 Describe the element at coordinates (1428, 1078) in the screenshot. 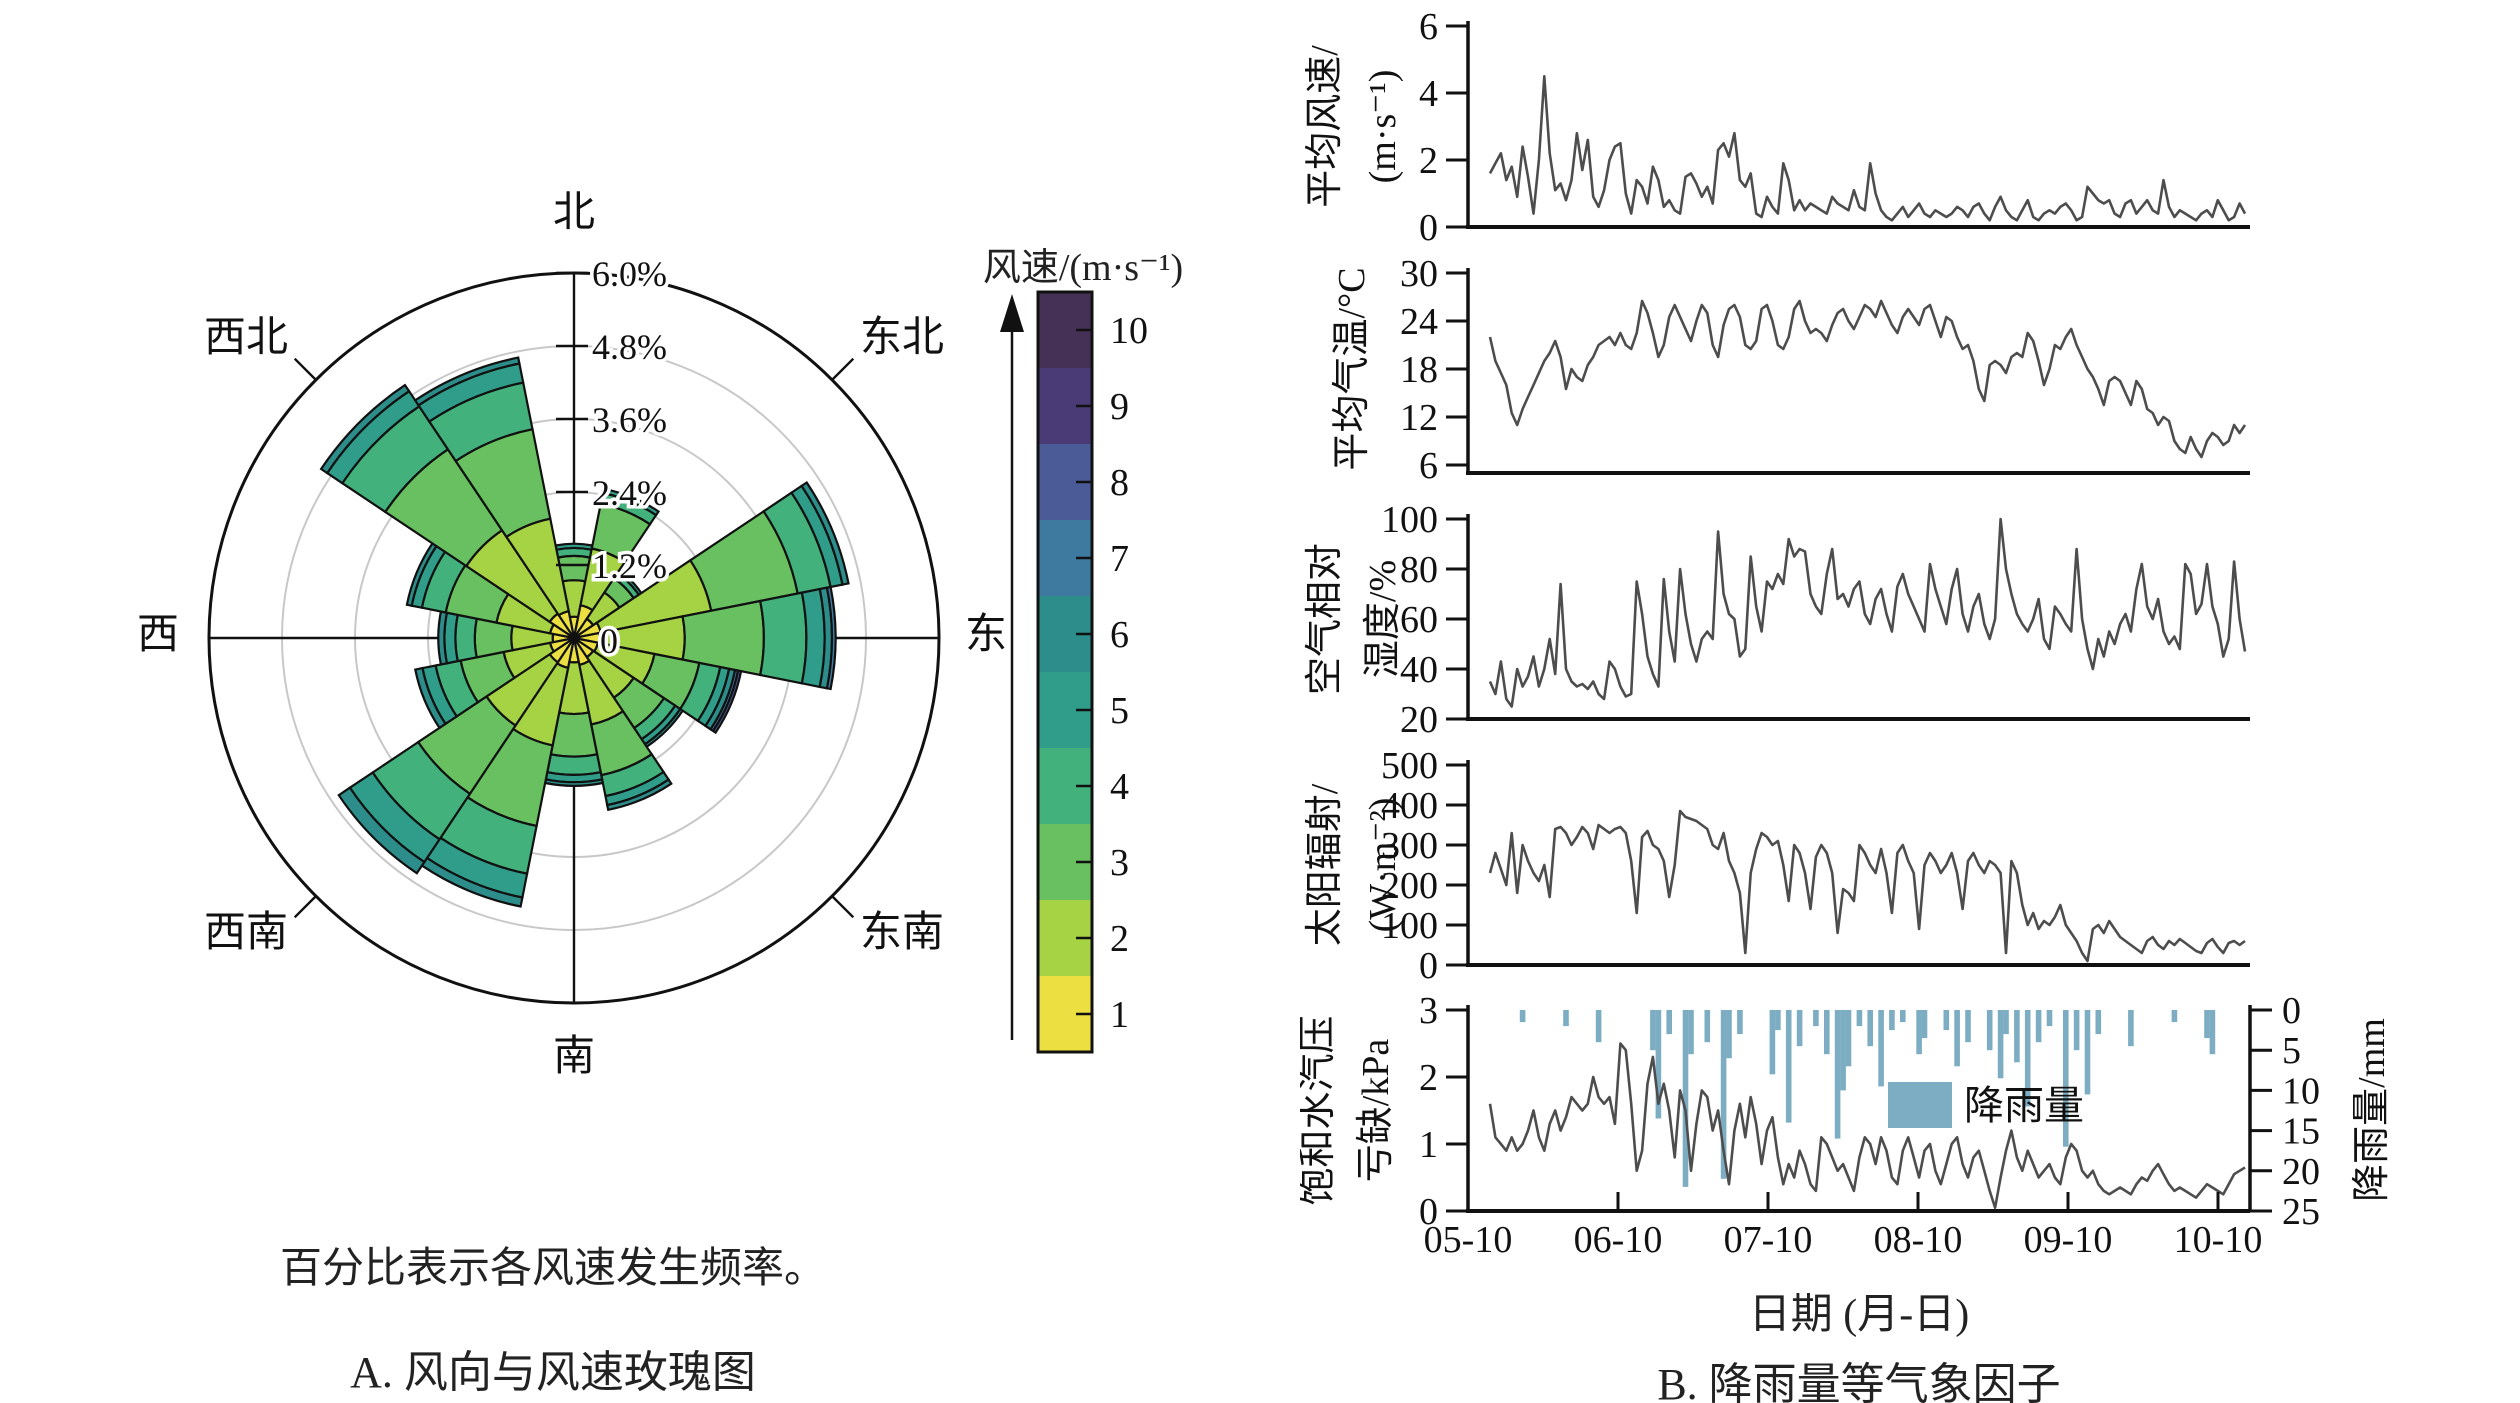

I see `y-tick-label: 2` at that location.